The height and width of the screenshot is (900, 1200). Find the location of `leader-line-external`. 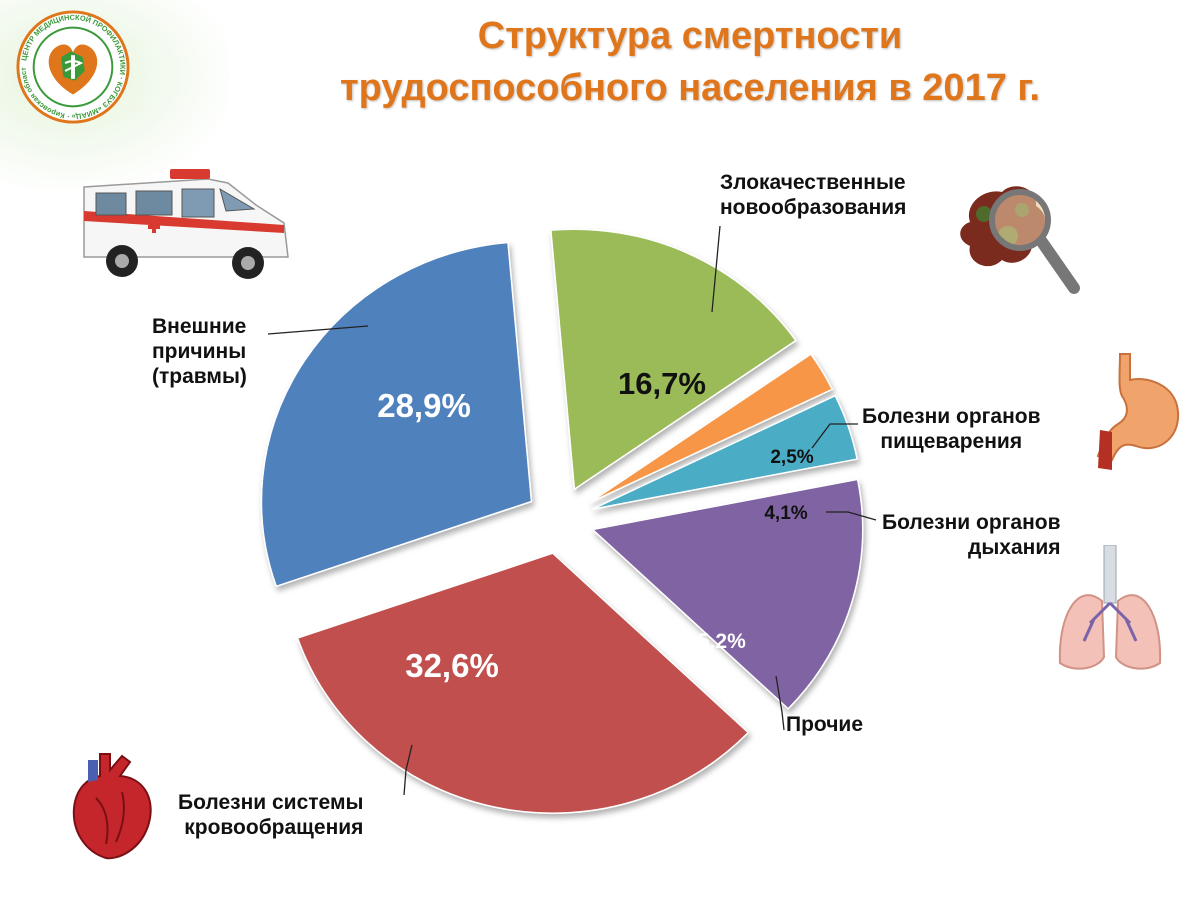

leader-line-external is located at coordinates (318, 330).